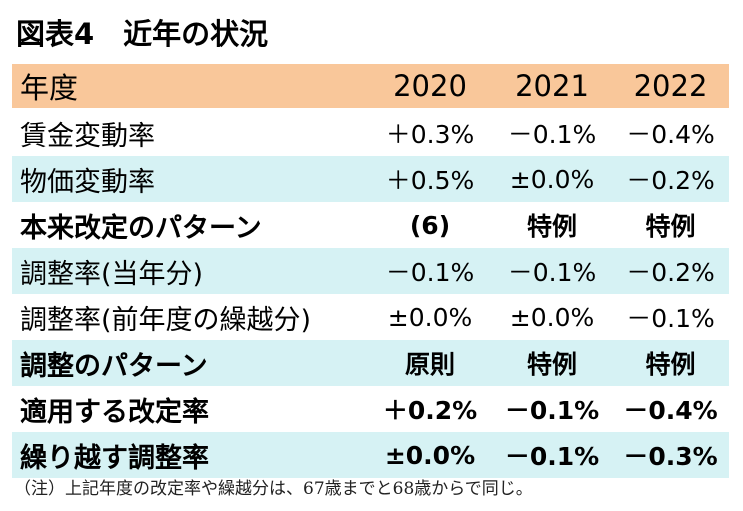 The width and height of the screenshot is (743, 511). I want to click on table-row-adjustment-current: 調整率(当年分) －0.1% －0.1% －0.2%, so click(370, 271).